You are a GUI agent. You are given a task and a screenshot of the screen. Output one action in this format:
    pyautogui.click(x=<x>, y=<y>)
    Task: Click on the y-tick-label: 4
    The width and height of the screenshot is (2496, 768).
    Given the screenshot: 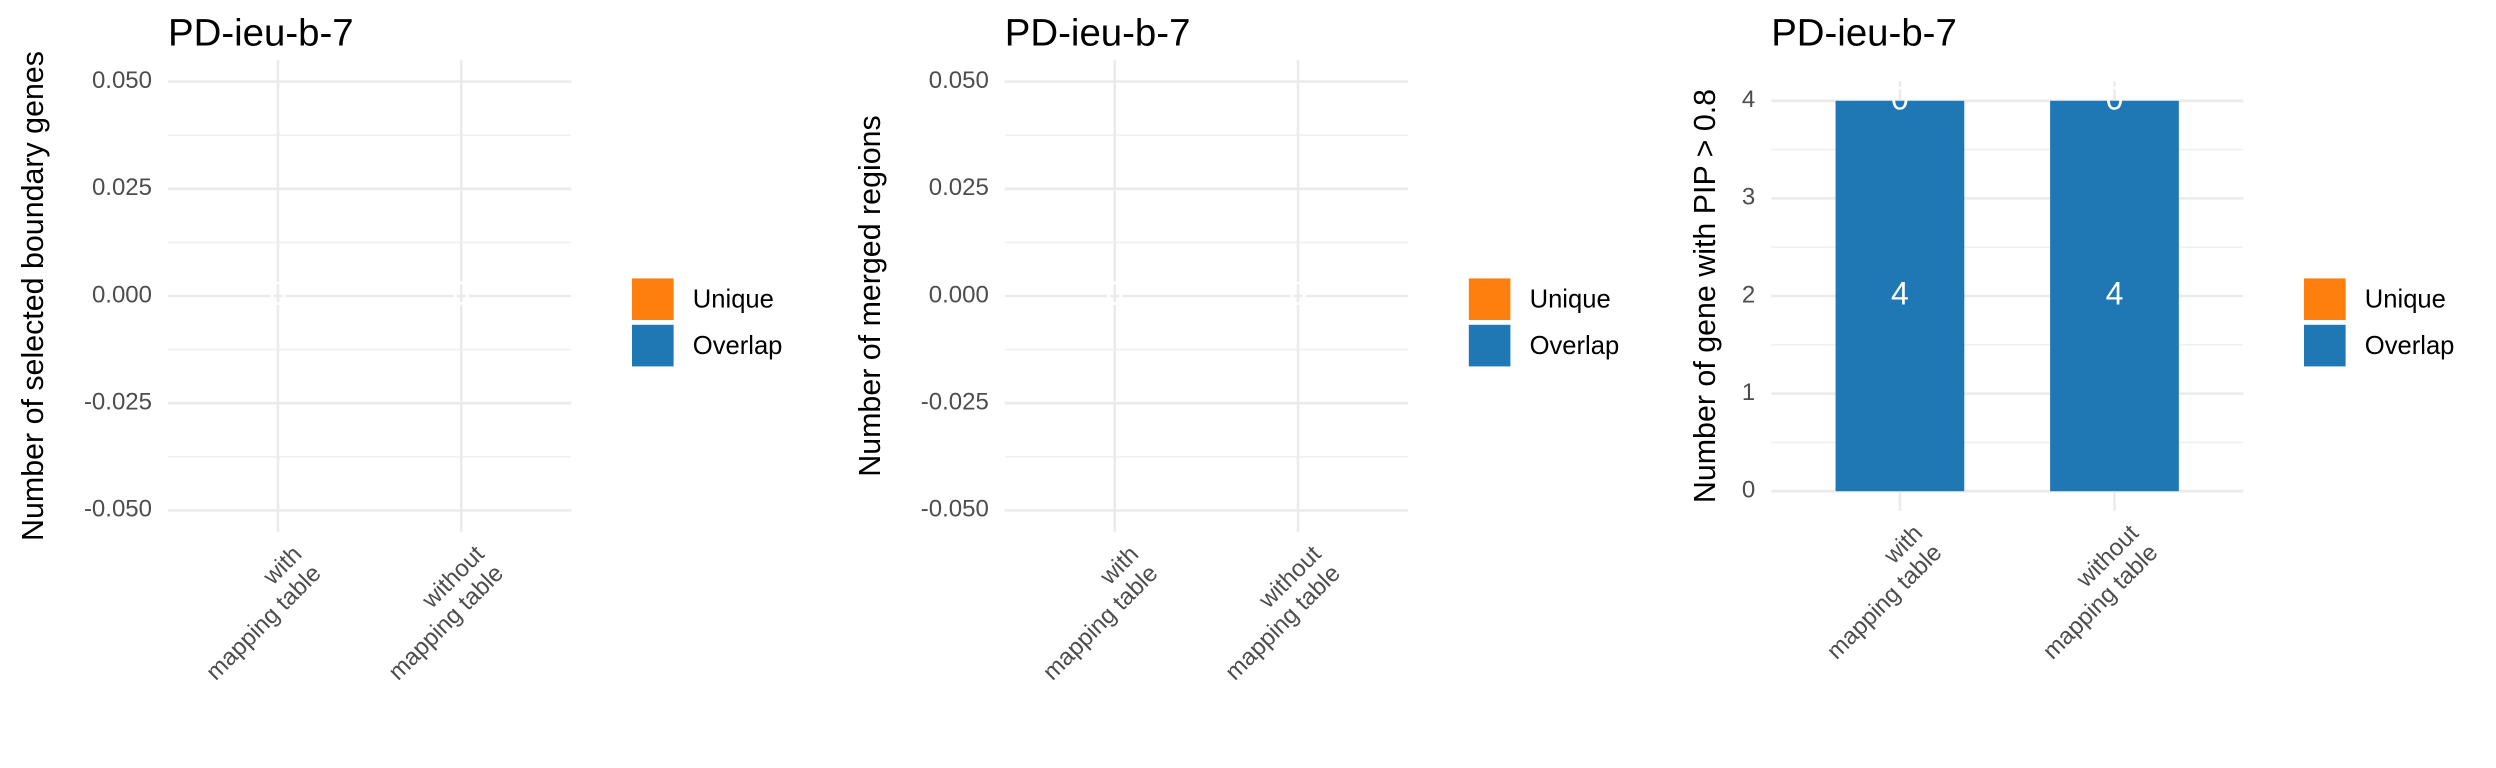 What is the action you would take?
    pyautogui.click(x=1748, y=99)
    